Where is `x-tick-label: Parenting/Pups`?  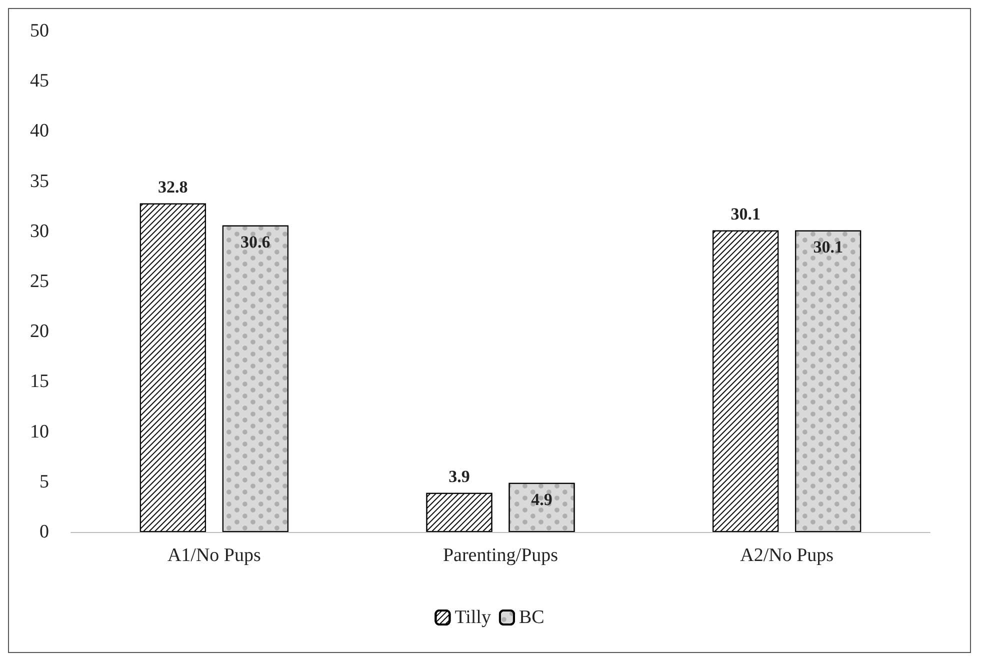 x-tick-label: Parenting/Pups is located at coordinates (500, 555).